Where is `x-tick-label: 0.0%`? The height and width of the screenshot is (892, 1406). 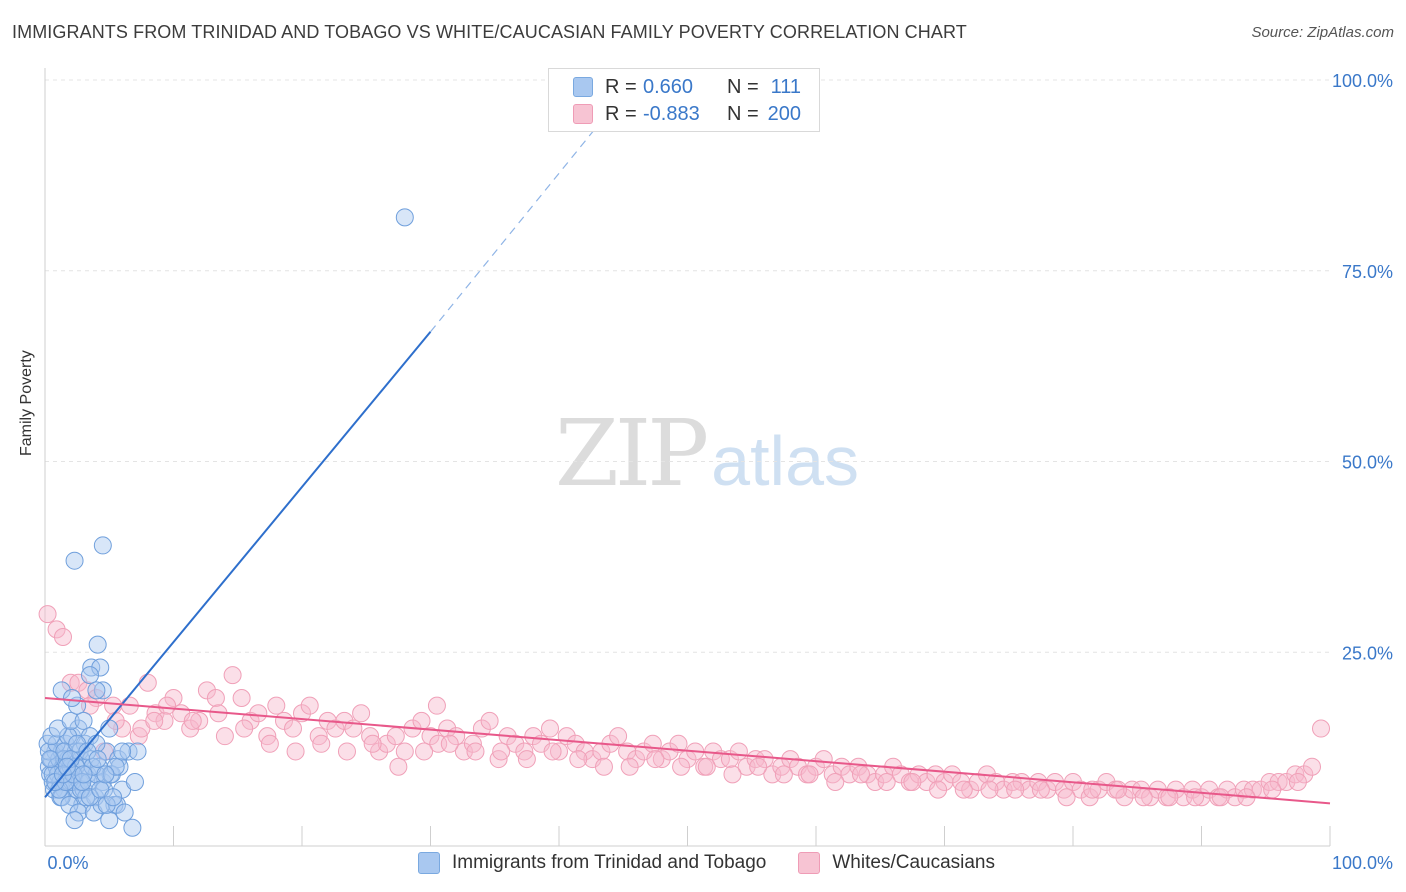
x-tick-label: 0.0% is located at coordinates (67, 863).